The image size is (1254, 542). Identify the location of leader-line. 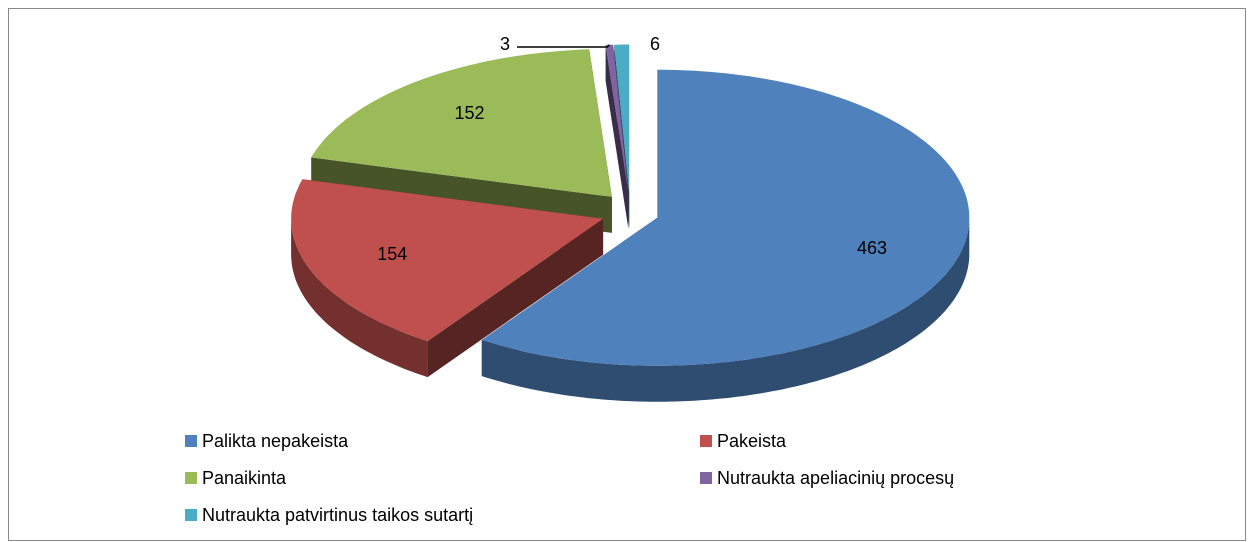
(563, 46).